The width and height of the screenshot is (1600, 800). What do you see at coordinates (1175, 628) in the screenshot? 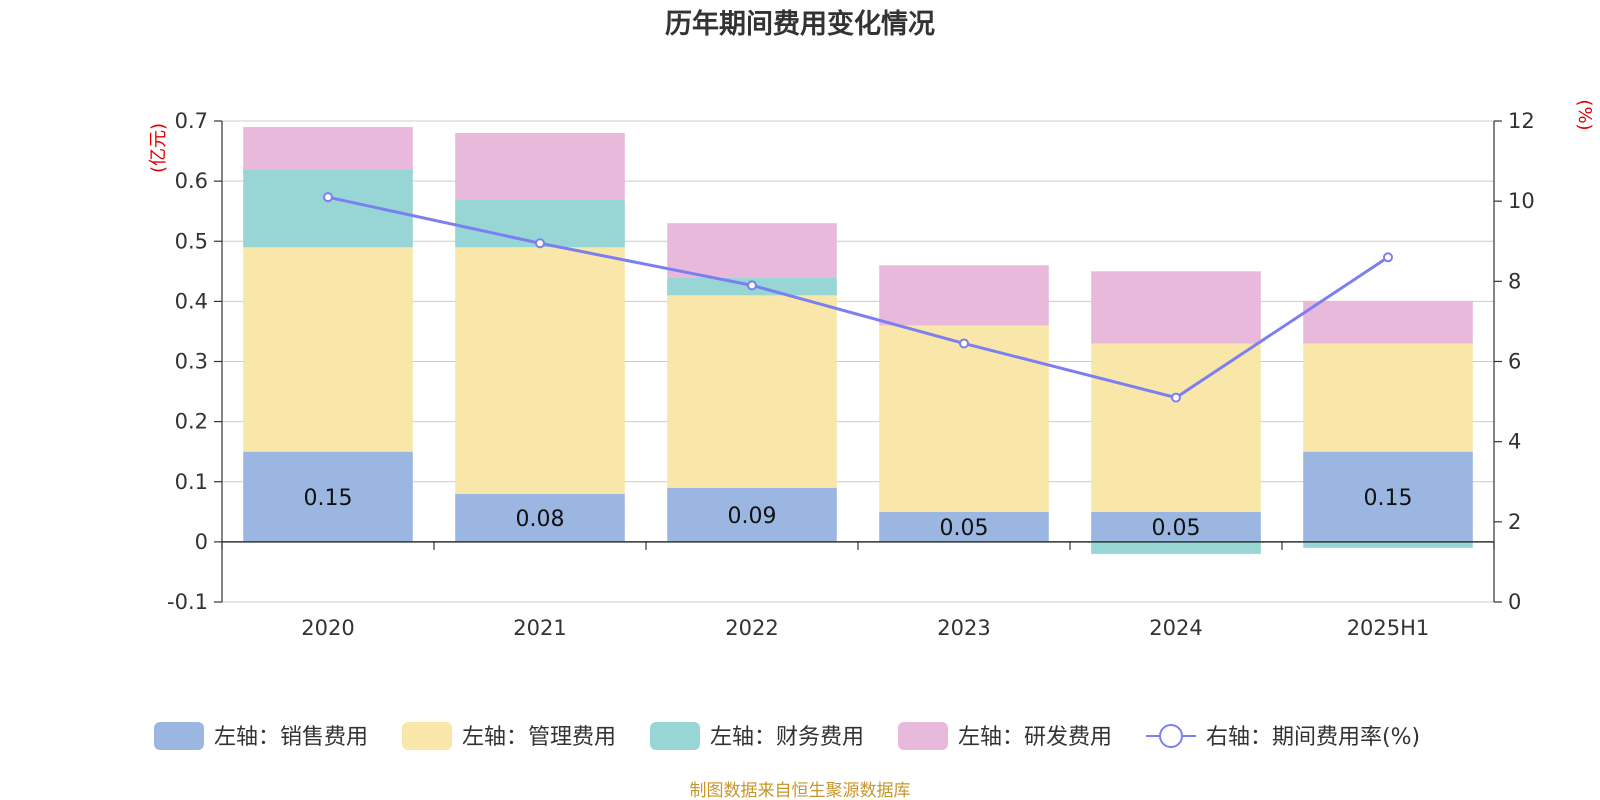
I see `x-tick-label: 2024` at bounding box center [1175, 628].